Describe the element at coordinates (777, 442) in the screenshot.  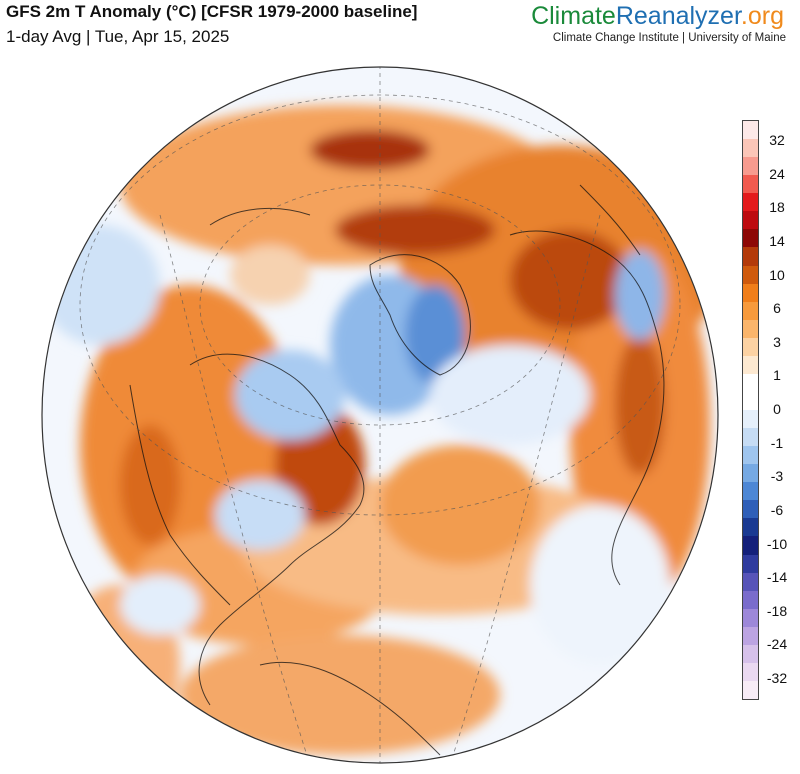
I see `colorbar-tick-label: -1` at that location.